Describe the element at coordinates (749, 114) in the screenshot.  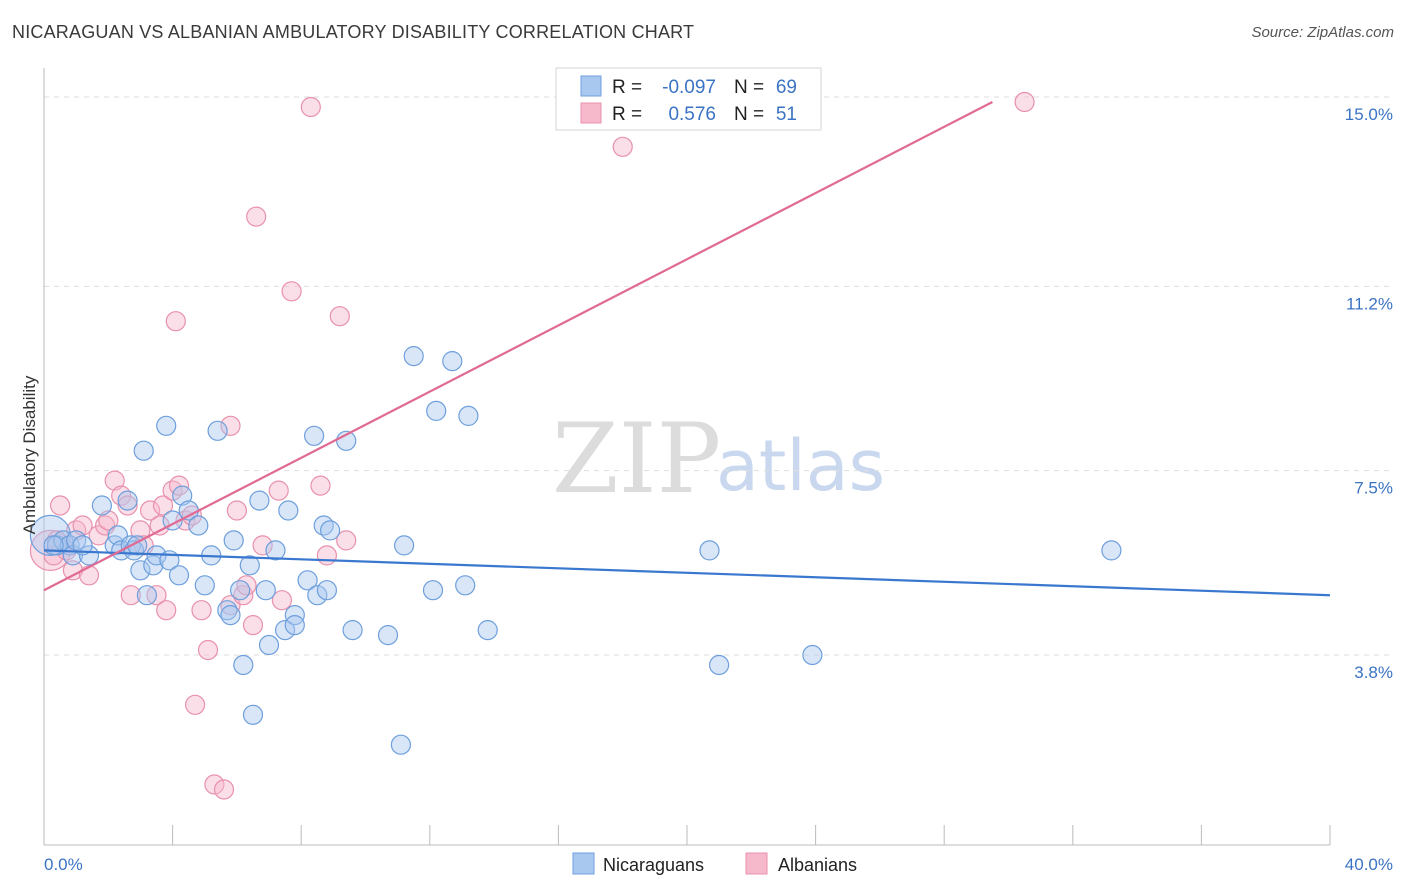
I see `legend-n-label-2: N =` at that location.